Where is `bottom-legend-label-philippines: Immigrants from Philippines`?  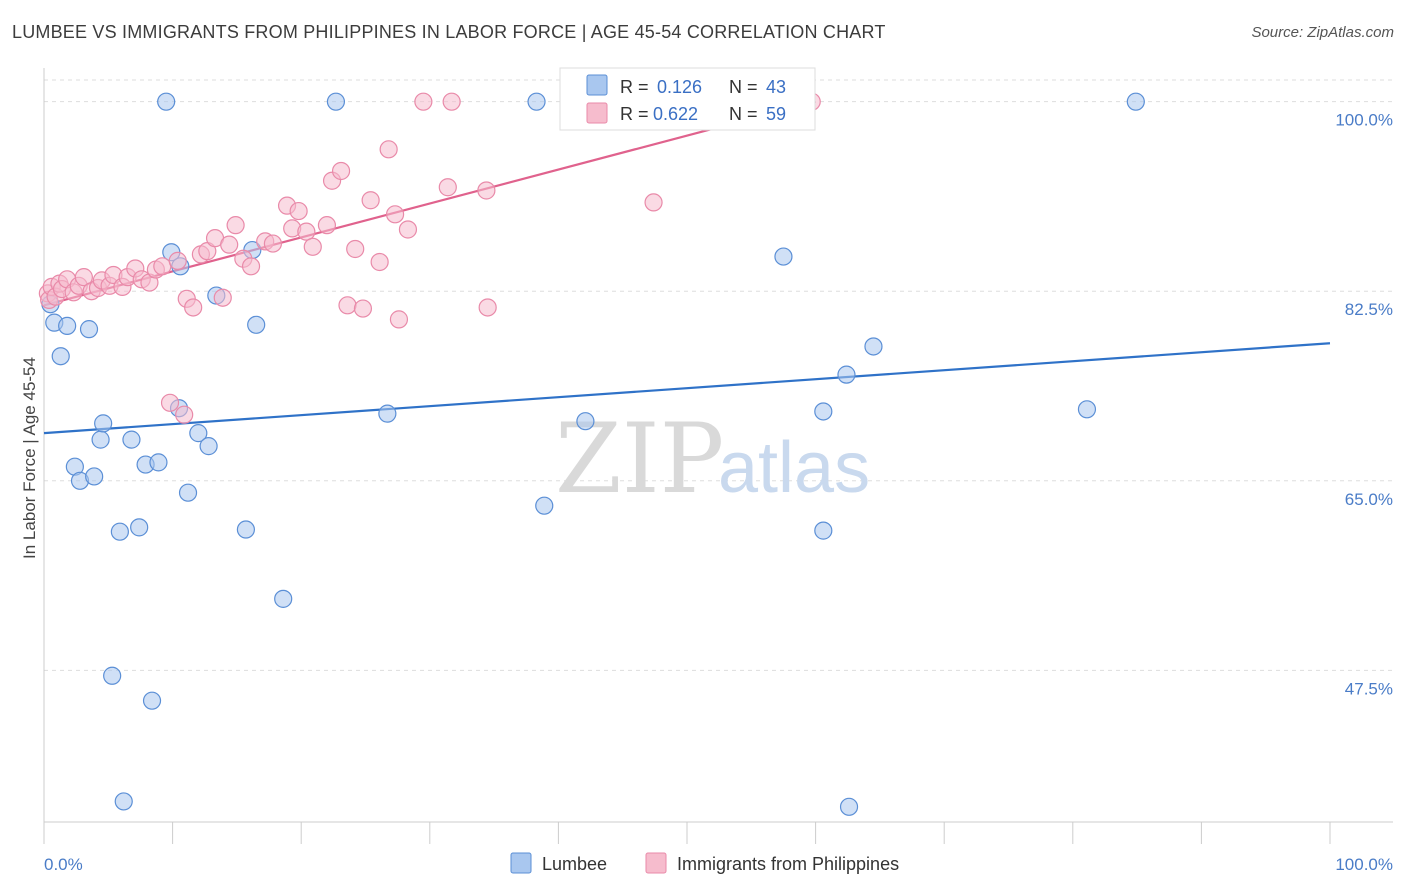 bottom-legend-label-philippines: Immigrants from Philippines is located at coordinates (788, 864).